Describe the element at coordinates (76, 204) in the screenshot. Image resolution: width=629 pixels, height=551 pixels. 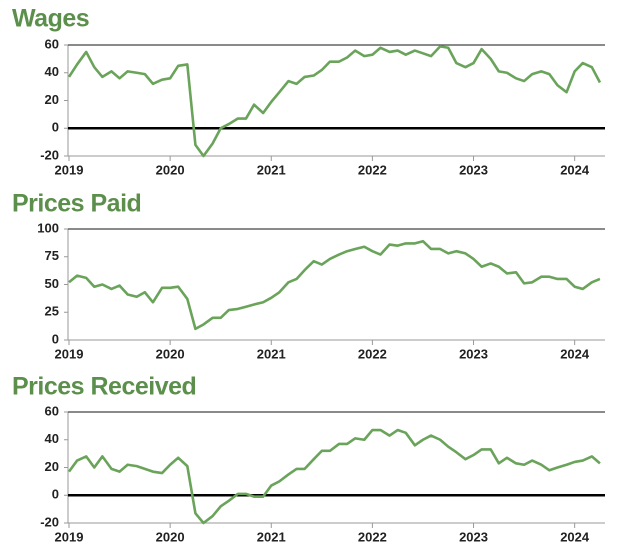
I see `chart-title: Prices Paid` at that location.